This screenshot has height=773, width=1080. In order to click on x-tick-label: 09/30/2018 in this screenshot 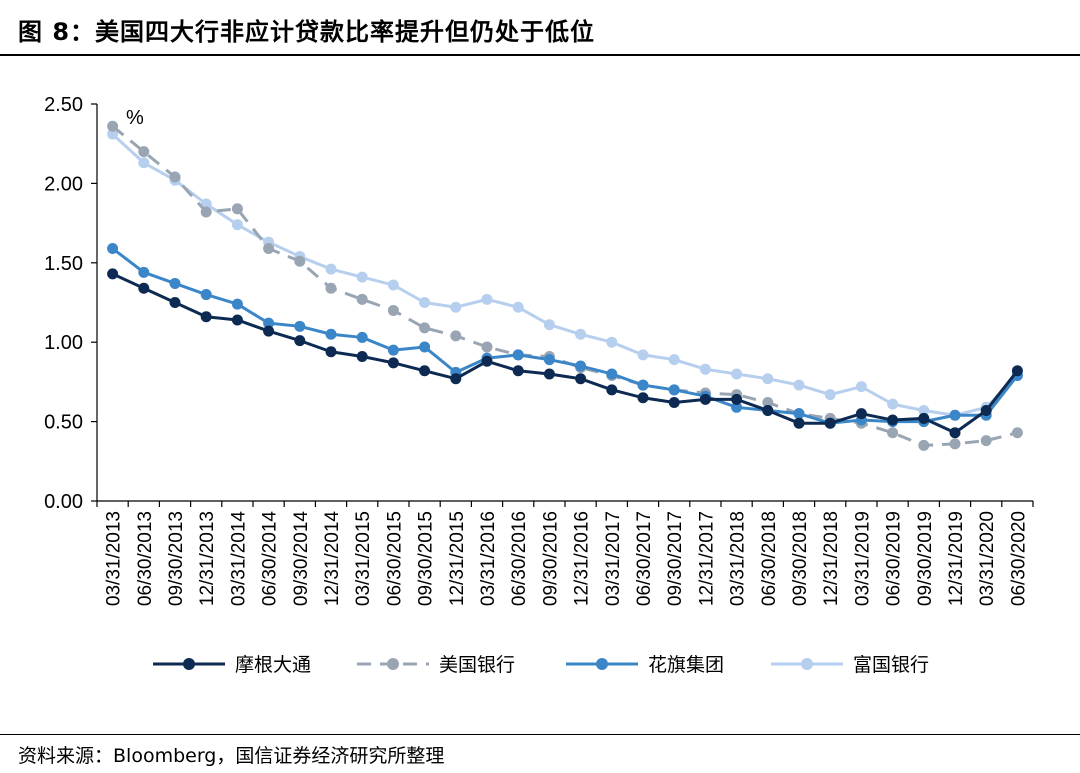, I will do `click(800, 558)`.